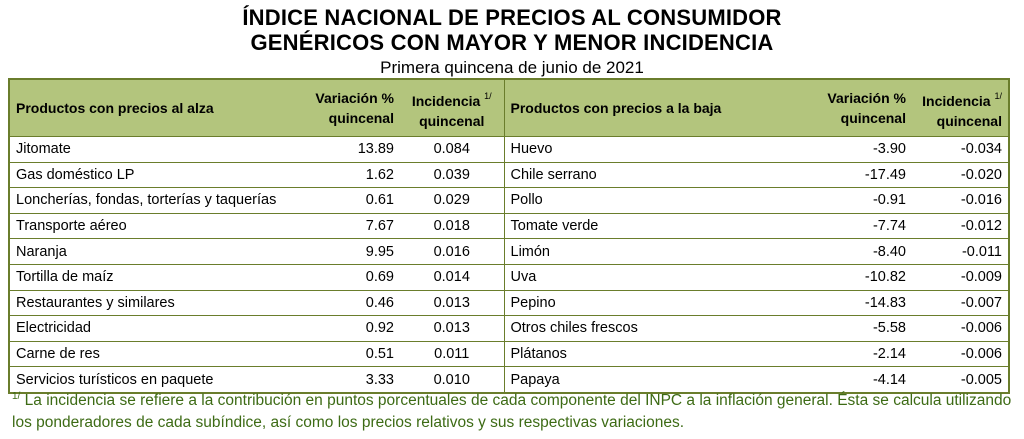  What do you see at coordinates (969, 120) in the screenshot?
I see `header-down-incidence-line2: quincenal` at bounding box center [969, 120].